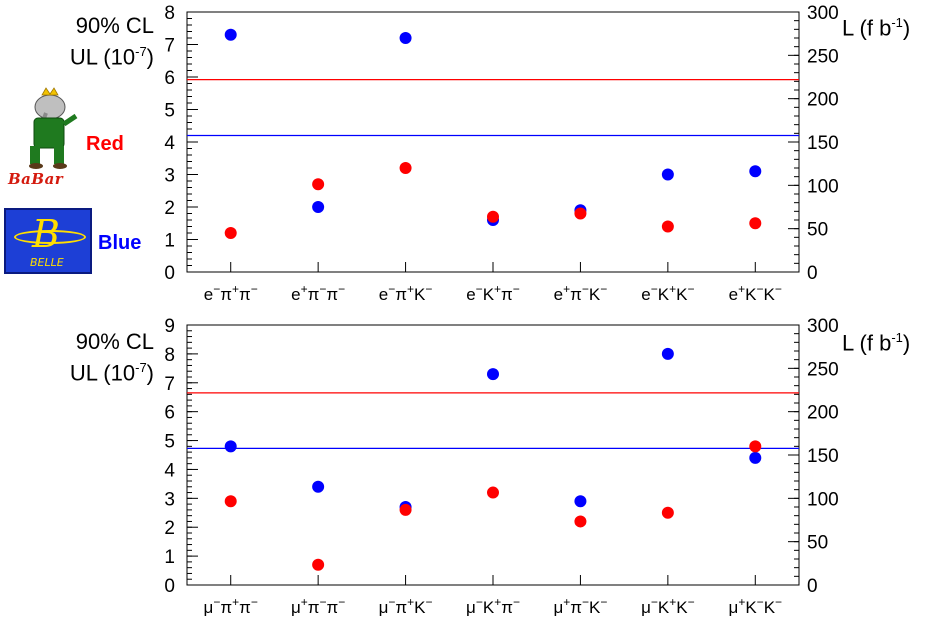  What do you see at coordinates (823, 499) in the screenshot?
I see `right-tick-label: 100` at bounding box center [823, 499].